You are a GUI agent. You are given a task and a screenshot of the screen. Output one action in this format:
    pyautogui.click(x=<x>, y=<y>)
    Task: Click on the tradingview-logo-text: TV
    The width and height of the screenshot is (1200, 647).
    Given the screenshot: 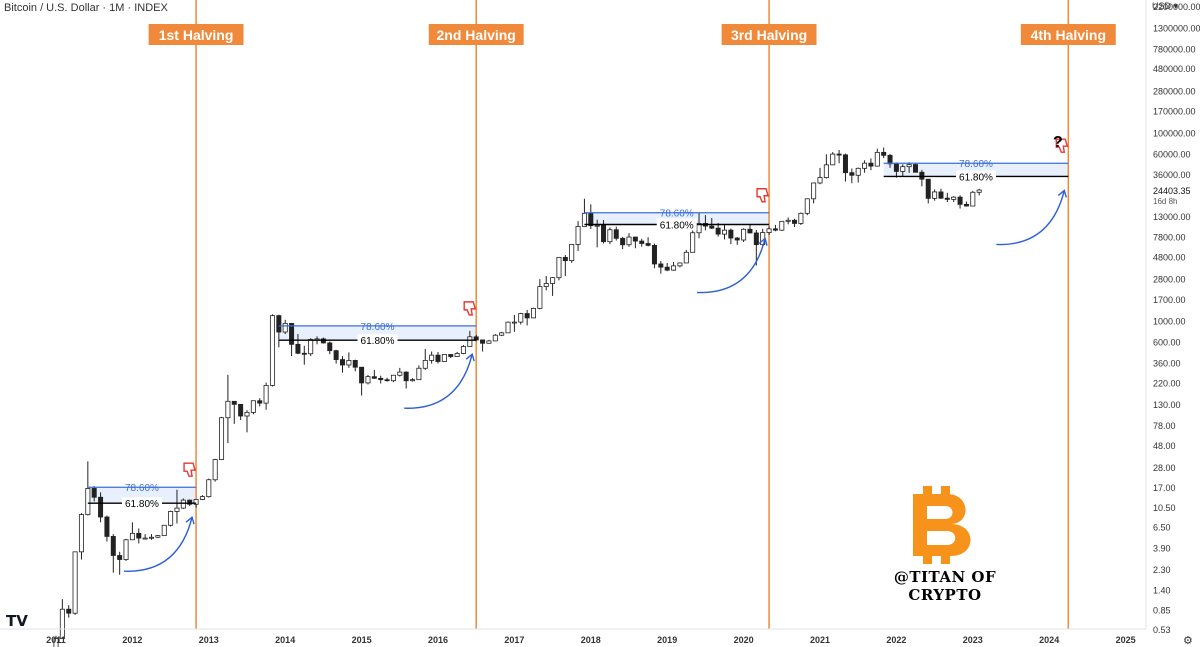 What is the action you would take?
    pyautogui.click(x=17, y=621)
    